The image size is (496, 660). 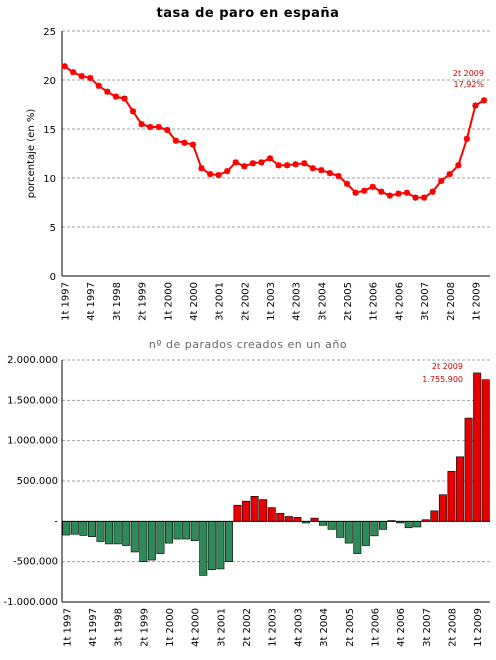 I want to click on annotation-line2: 1.755.900, so click(x=442, y=379).